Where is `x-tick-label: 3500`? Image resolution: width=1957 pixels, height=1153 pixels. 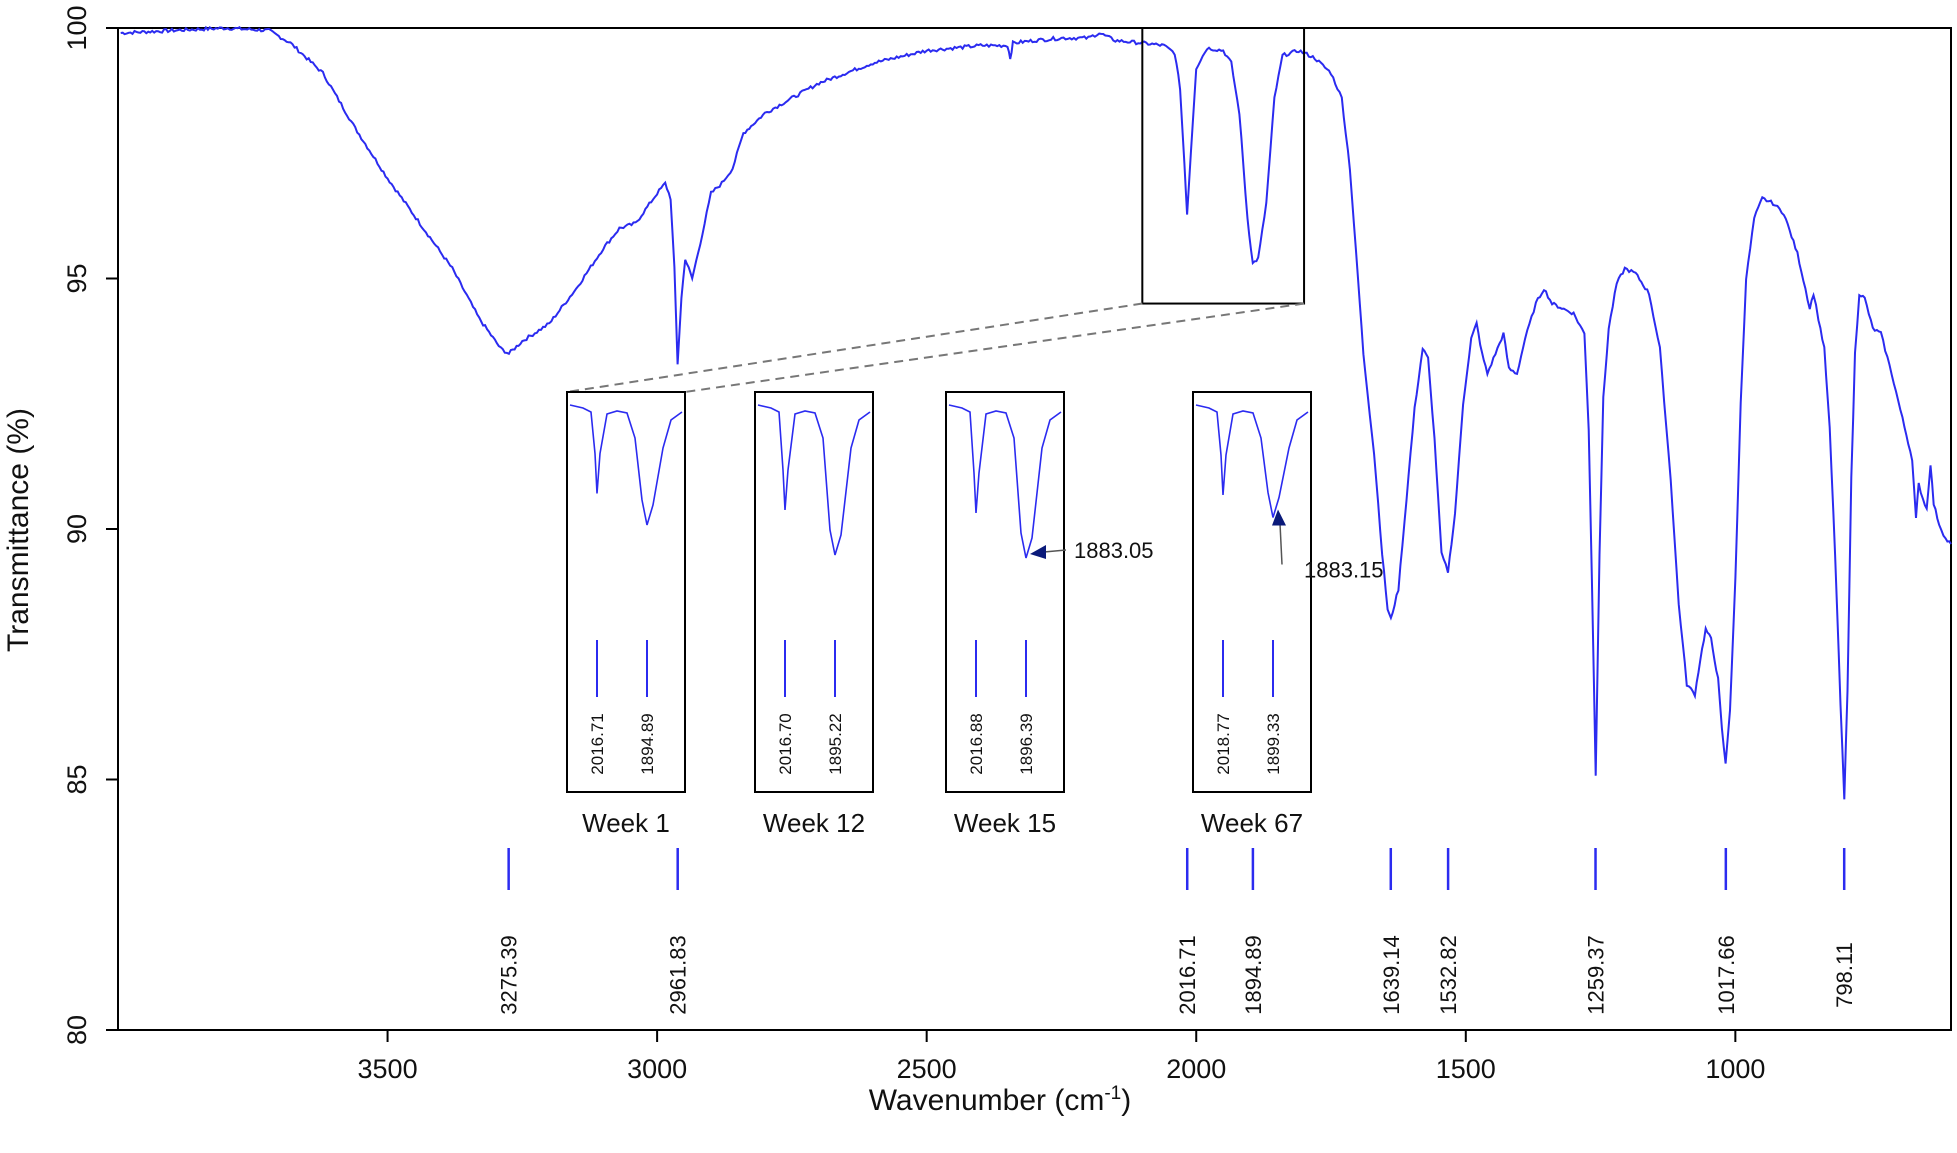 x-tick-label: 3500 is located at coordinates (388, 1069).